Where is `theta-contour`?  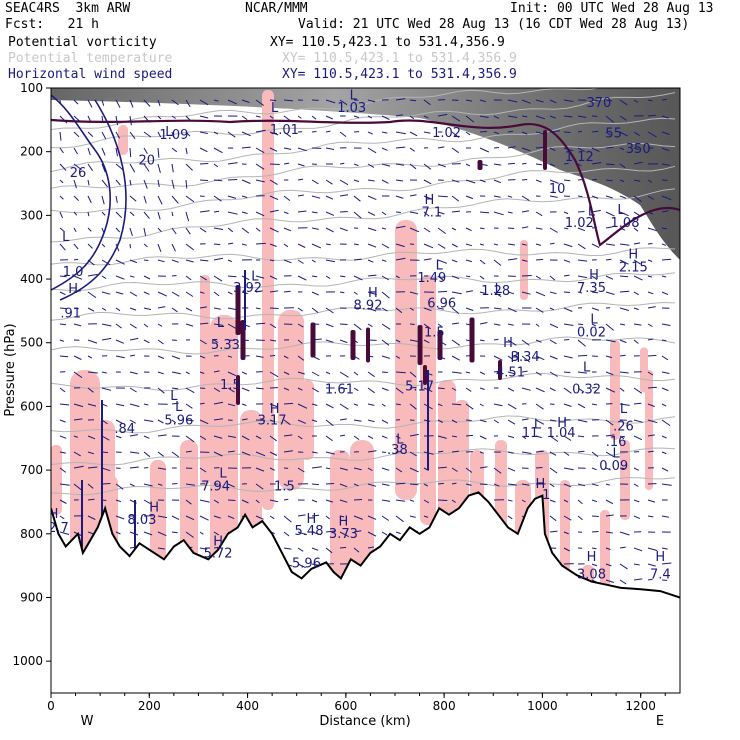
theta-contour is located at coordinates (363, 456).